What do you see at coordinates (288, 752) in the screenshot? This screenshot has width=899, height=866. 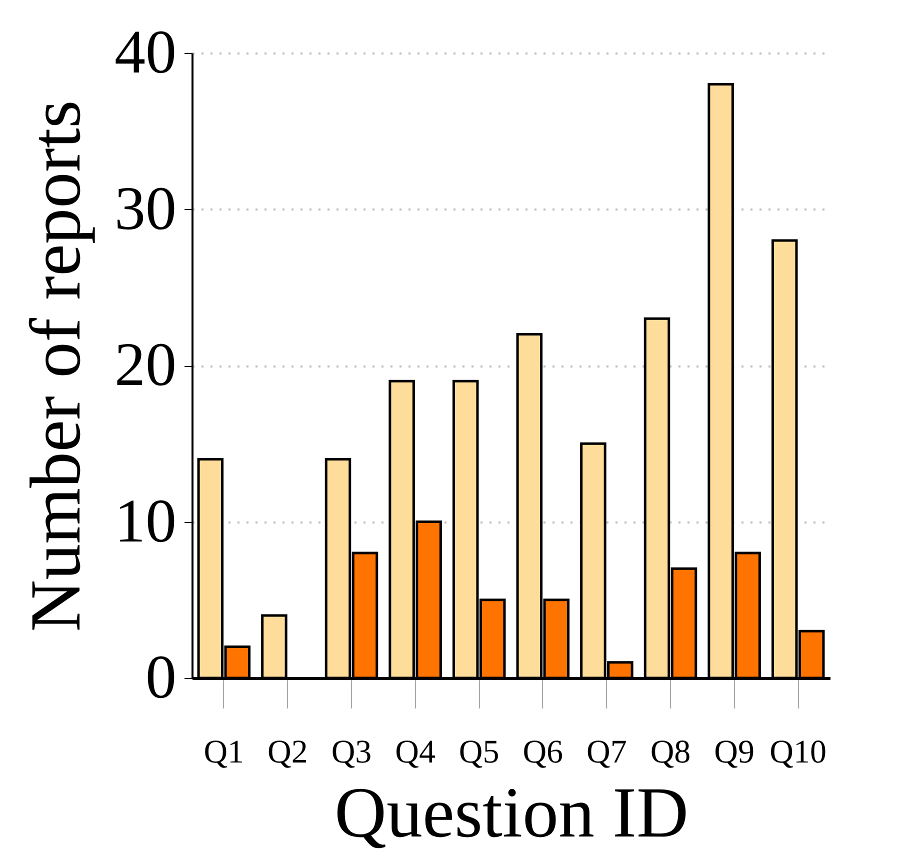 I see `x-tick-label: Q2` at bounding box center [288, 752].